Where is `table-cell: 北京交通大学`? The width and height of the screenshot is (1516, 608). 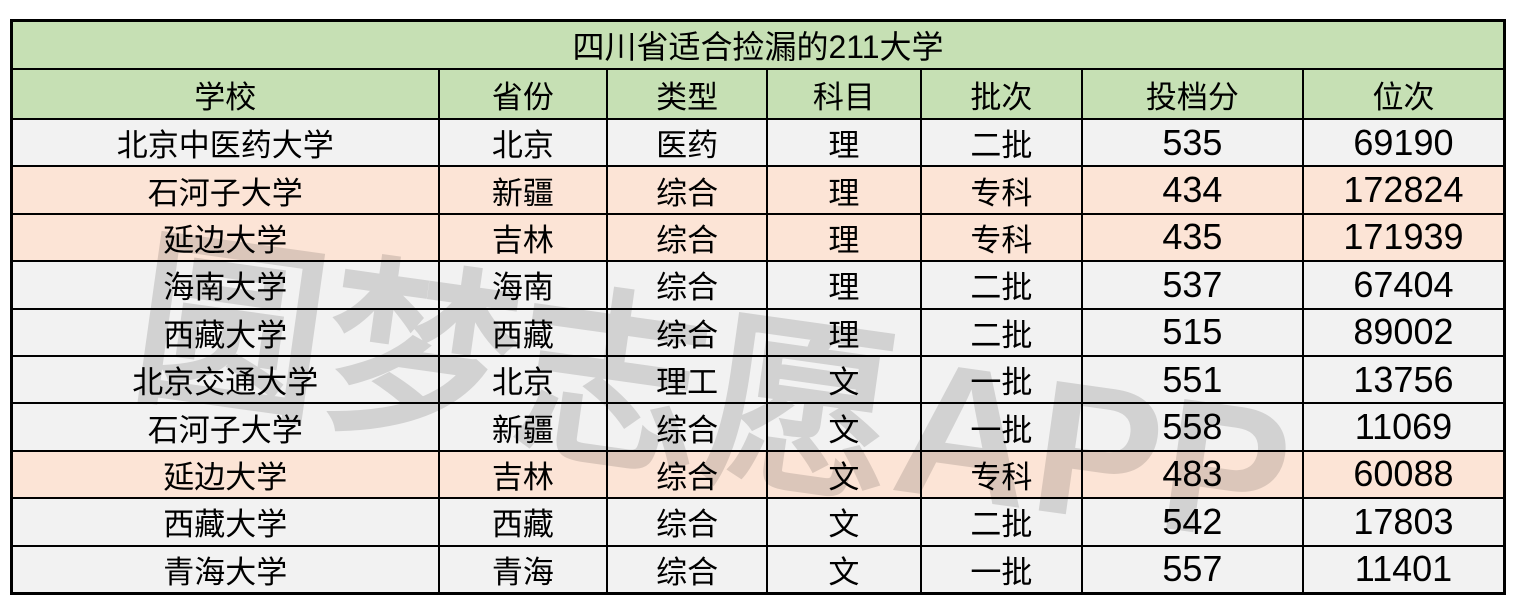
table-cell: 北京交通大学 is located at coordinates (225, 379).